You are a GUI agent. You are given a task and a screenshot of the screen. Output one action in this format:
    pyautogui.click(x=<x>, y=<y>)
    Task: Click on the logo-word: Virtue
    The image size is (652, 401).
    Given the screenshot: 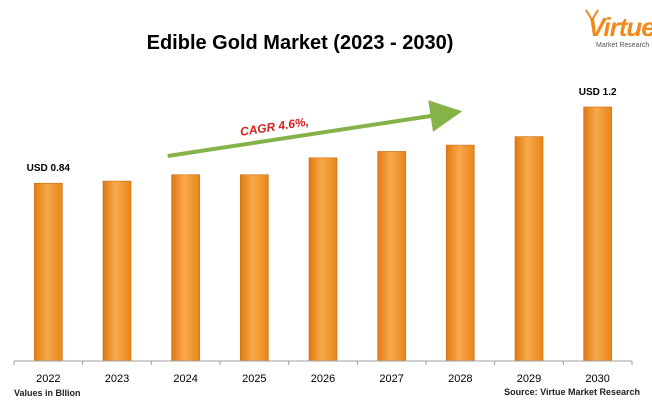 What is the action you would take?
    pyautogui.click(x=620, y=27)
    